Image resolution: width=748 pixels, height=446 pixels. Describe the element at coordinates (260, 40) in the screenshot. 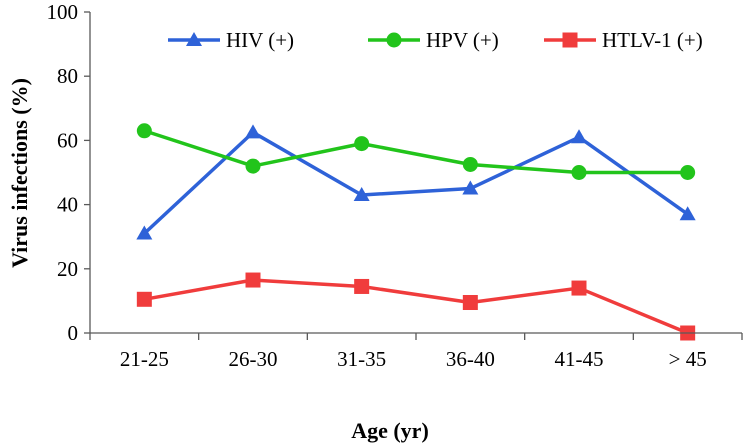

I see `legend-label-0: HIV (+)` at that location.